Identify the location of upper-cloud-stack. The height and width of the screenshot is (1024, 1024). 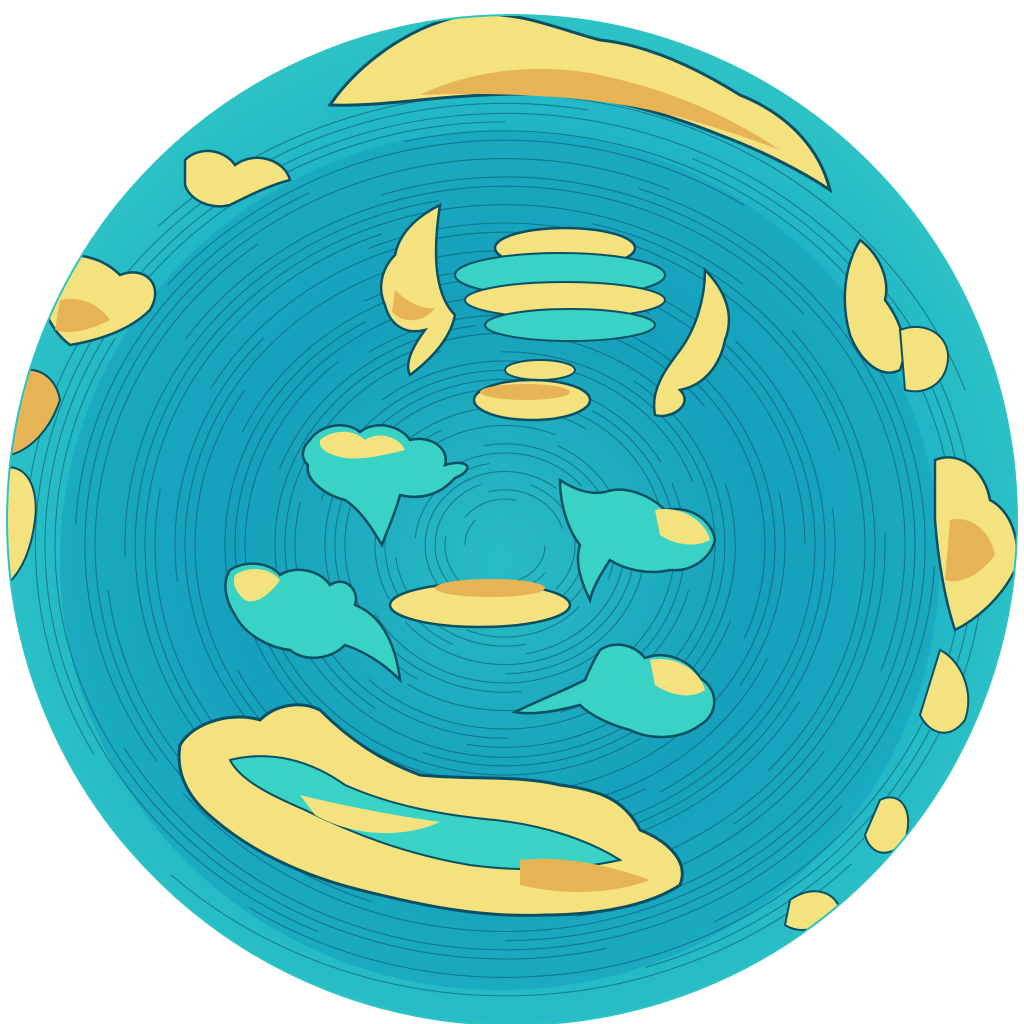
(555, 312).